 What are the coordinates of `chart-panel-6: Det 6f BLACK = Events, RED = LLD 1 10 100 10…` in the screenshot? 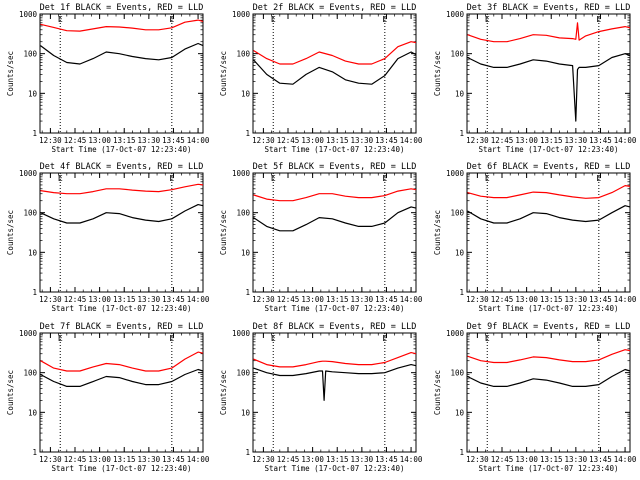 It's located at (535, 237).